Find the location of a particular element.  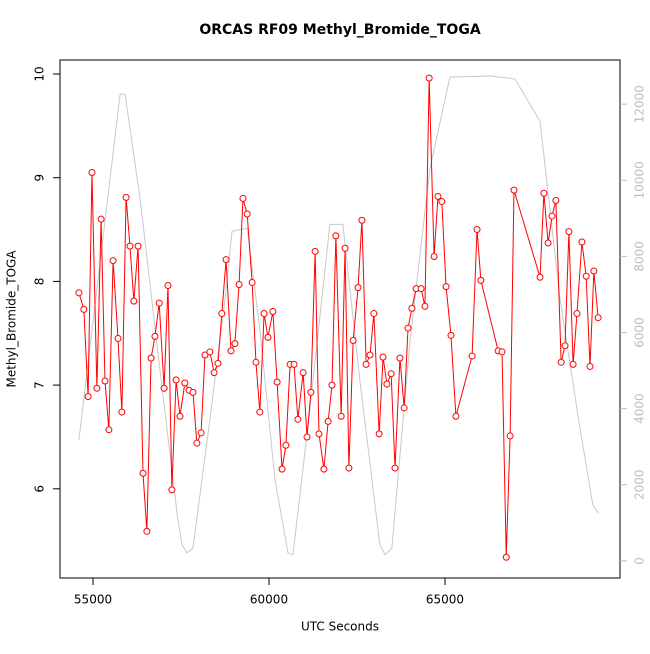

y2-tick-label: 2000 is located at coordinates (640, 484).